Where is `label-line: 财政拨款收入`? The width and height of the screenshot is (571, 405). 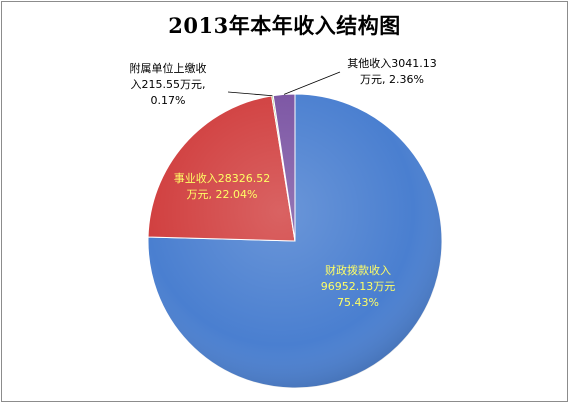
label-line: 财政拨款收入 is located at coordinates (358, 270).